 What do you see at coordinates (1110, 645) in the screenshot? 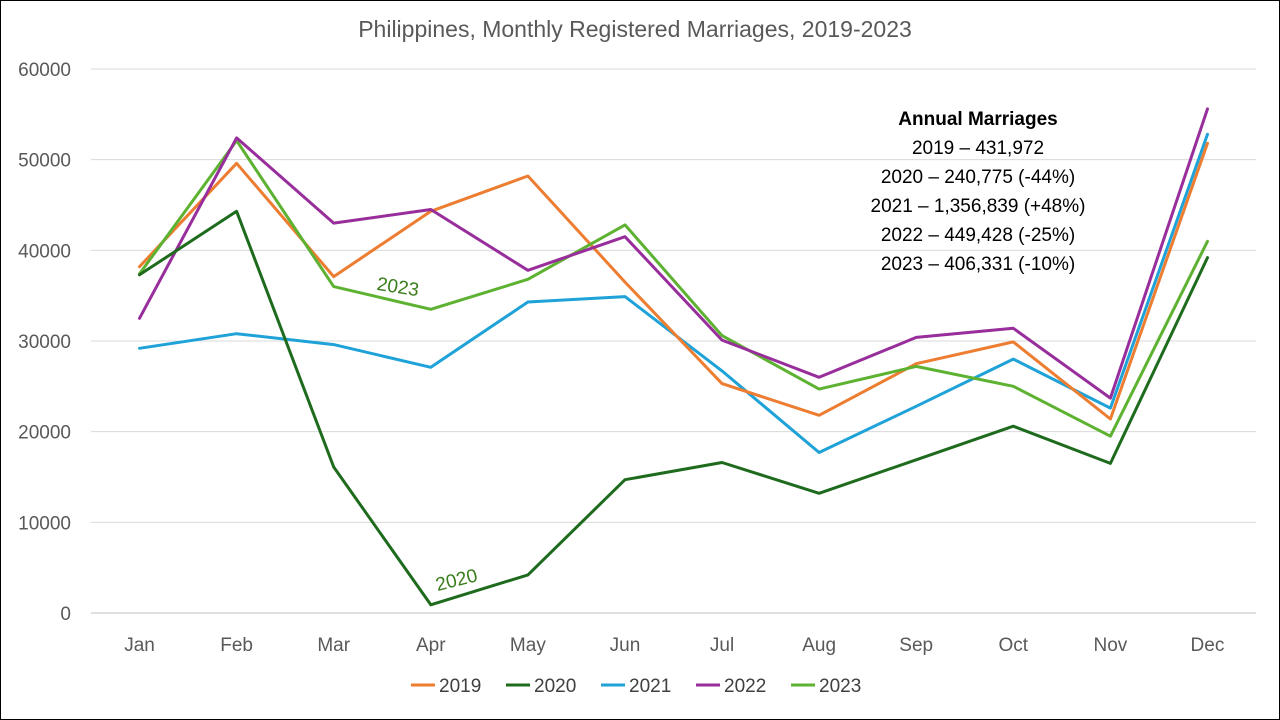
I see `x-tick-label: Nov` at bounding box center [1110, 645].